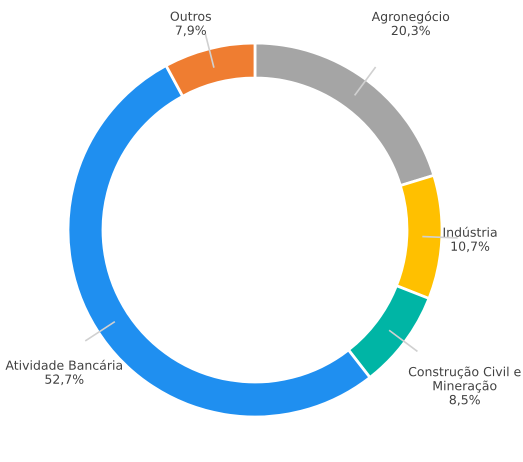 Image resolution: width=523 pixels, height=462 pixels. Describe the element at coordinates (471, 246) in the screenshot. I see `data-label: 10,7%` at that location.